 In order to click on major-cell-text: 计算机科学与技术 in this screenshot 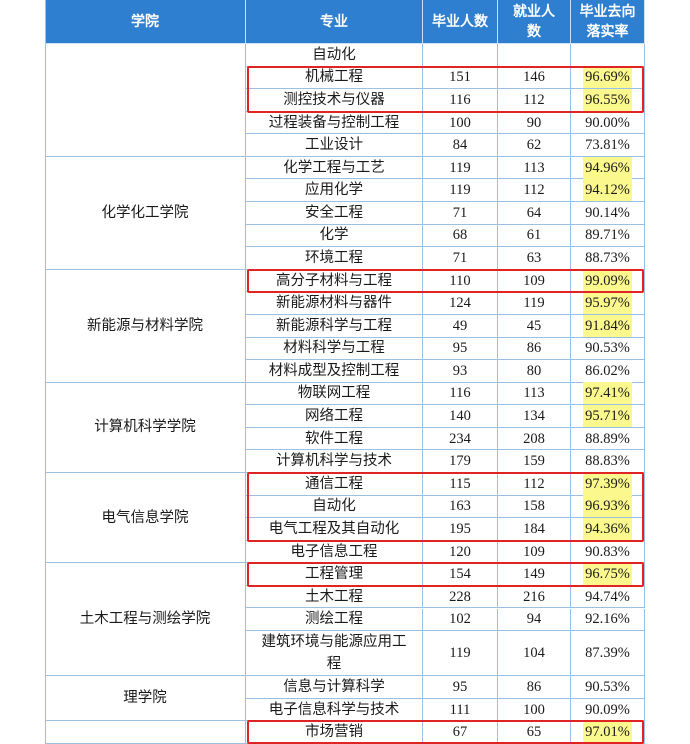, I will do `click(334, 461)`.